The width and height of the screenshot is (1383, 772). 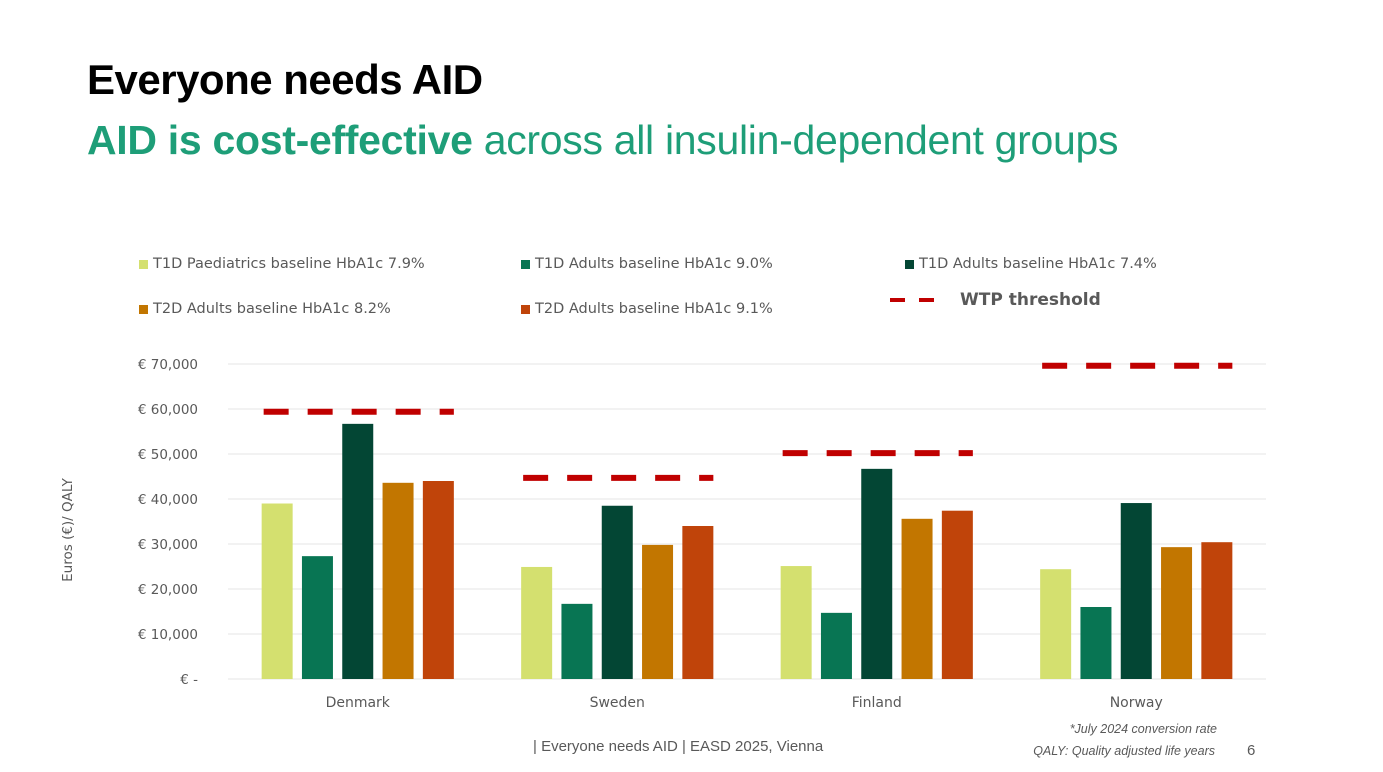 I want to click on qaly-note: QALY: Quality adjusted life years, so click(x=1124, y=751).